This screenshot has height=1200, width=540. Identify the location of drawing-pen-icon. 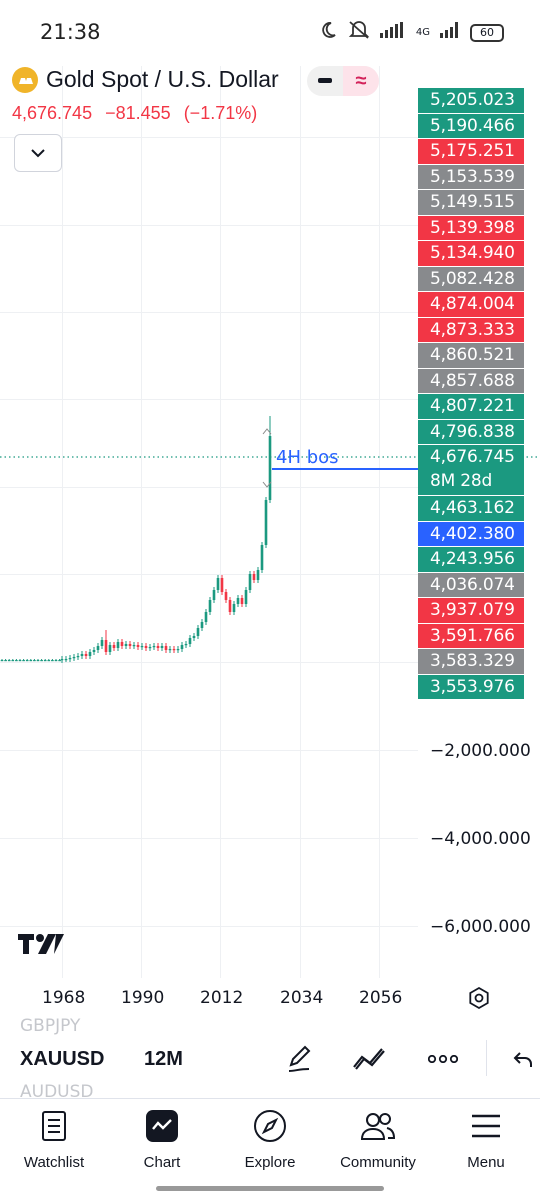
(299, 1059).